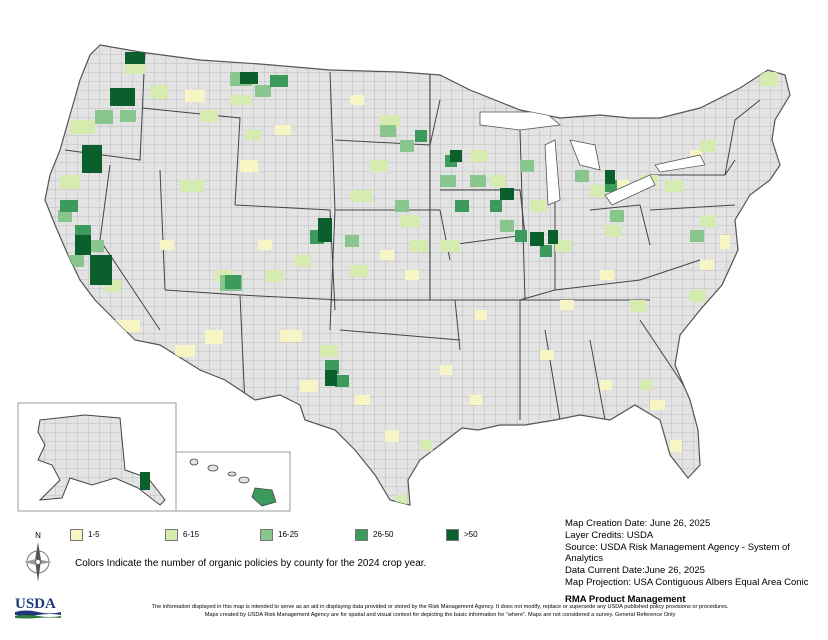 The height and width of the screenshot is (640, 828). Describe the element at coordinates (609, 535) in the screenshot. I see `layer-credits: Layer Credits: USDA` at that location.